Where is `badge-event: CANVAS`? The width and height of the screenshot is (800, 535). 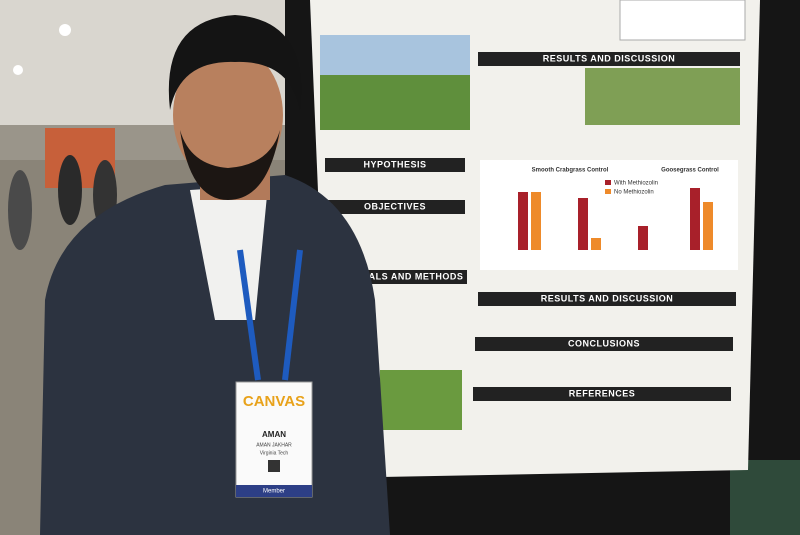 badge-event: CANVAS is located at coordinates (274, 401).